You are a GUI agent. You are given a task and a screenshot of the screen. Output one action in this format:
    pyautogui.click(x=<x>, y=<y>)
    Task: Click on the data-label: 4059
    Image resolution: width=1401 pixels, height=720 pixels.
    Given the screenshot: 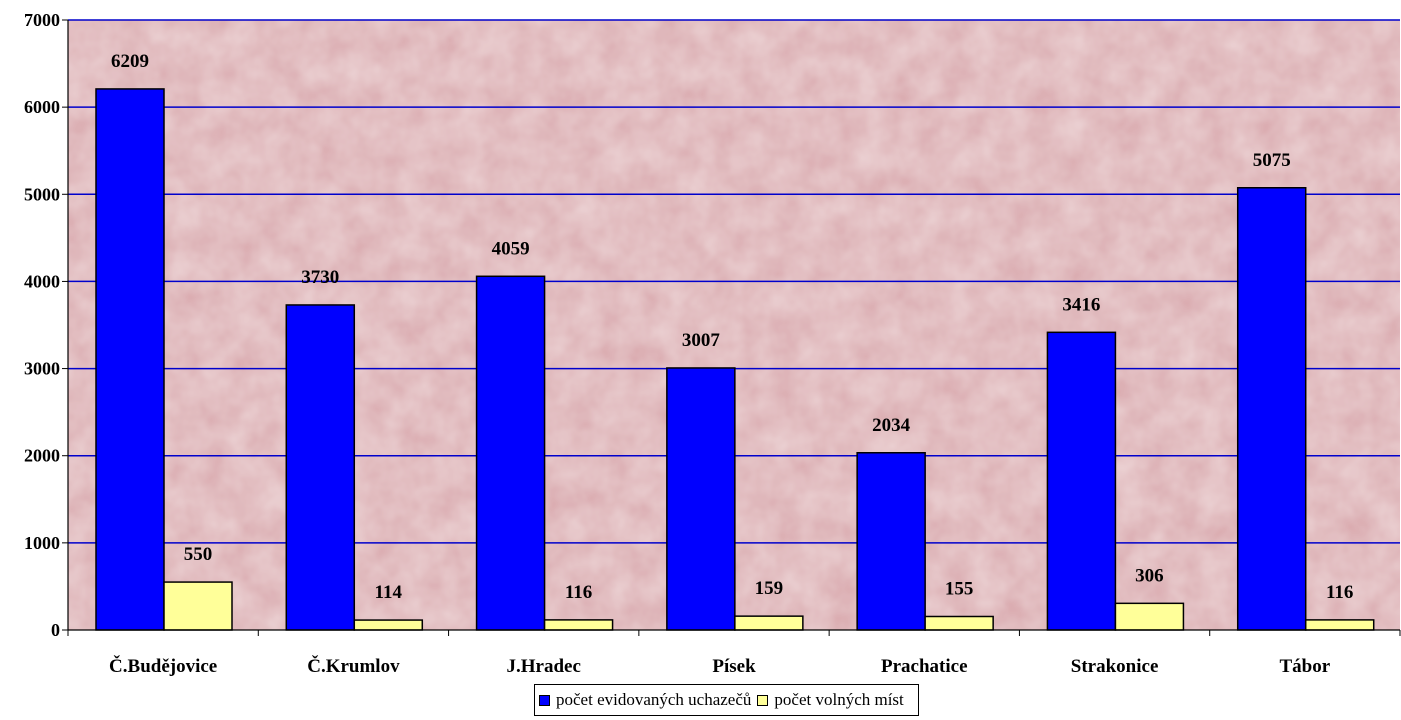 What is the action you would take?
    pyautogui.click(x=511, y=248)
    